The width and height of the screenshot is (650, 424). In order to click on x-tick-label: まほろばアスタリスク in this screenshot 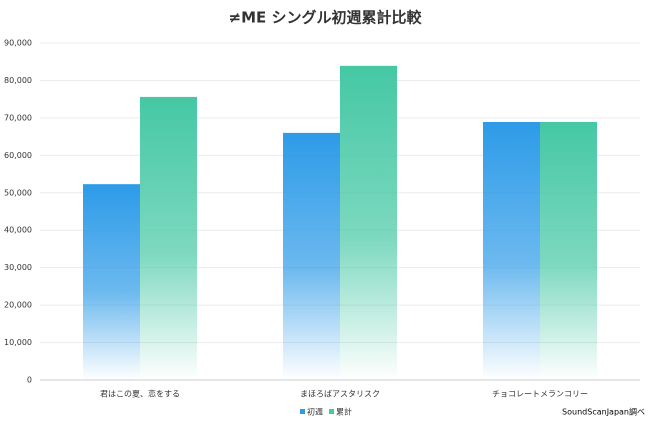, I will do `click(340, 394)`.